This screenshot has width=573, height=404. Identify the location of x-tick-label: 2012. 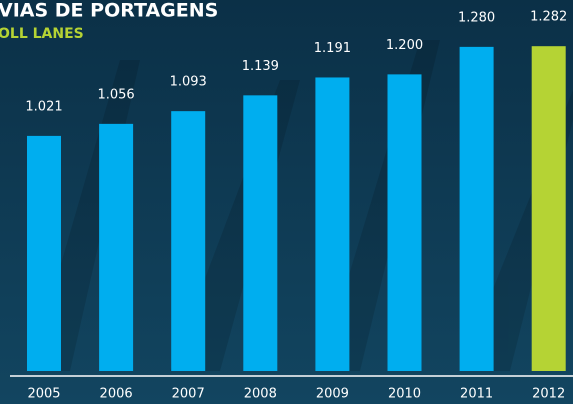
(548, 394).